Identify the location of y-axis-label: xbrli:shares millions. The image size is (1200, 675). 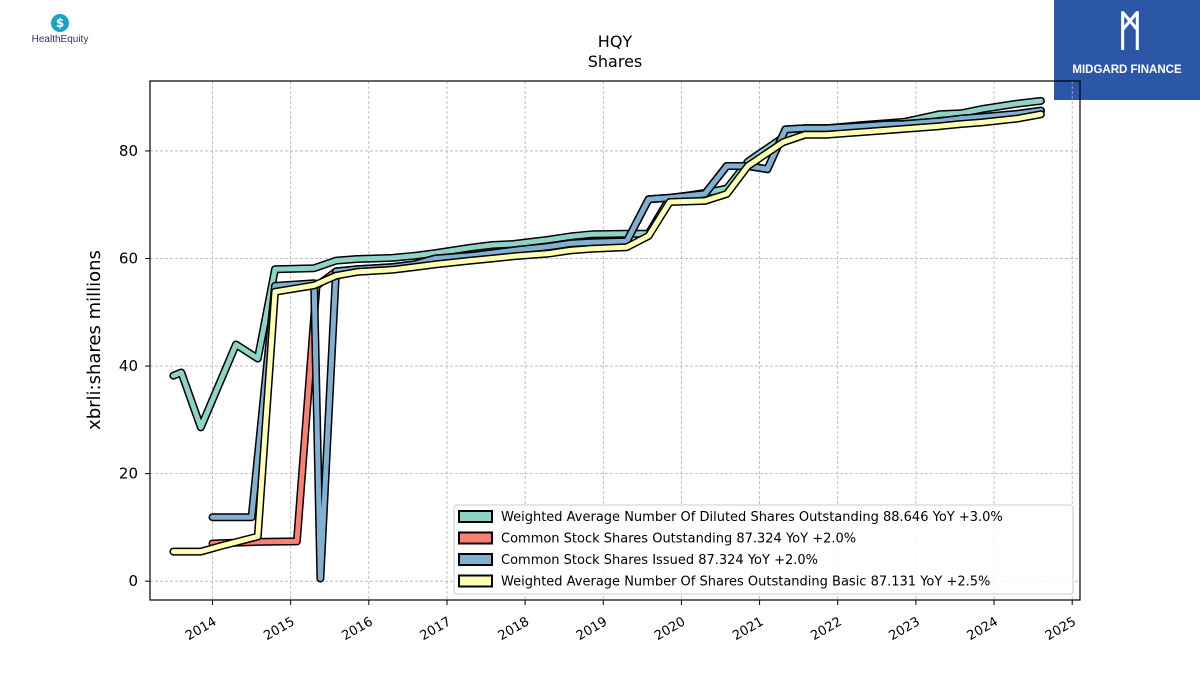
(94, 340).